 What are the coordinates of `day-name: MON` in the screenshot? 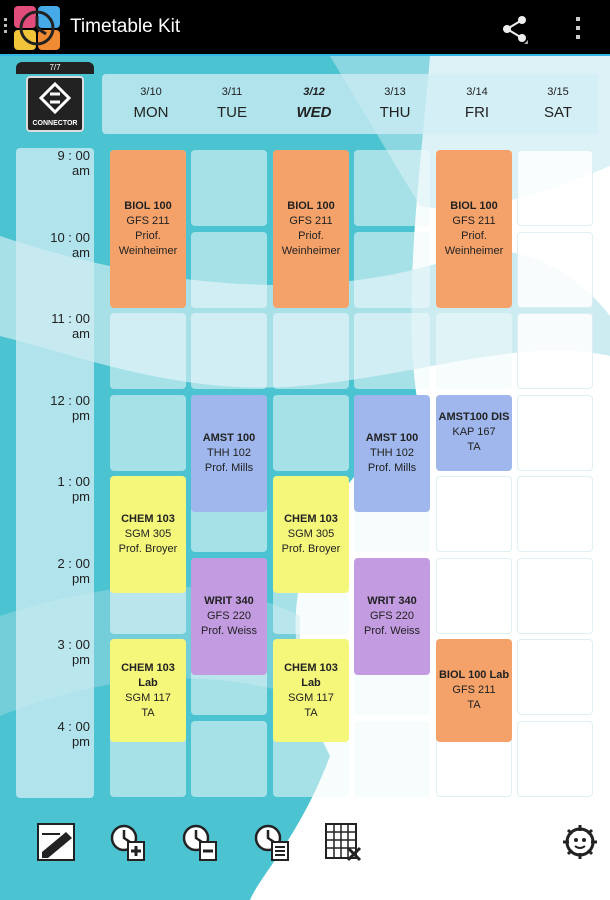 It's located at (151, 112).